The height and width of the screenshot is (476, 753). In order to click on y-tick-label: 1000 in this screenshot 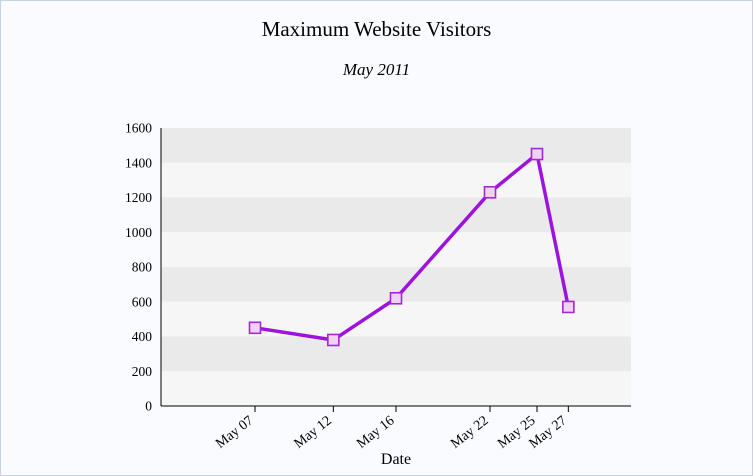, I will do `click(138, 232)`.